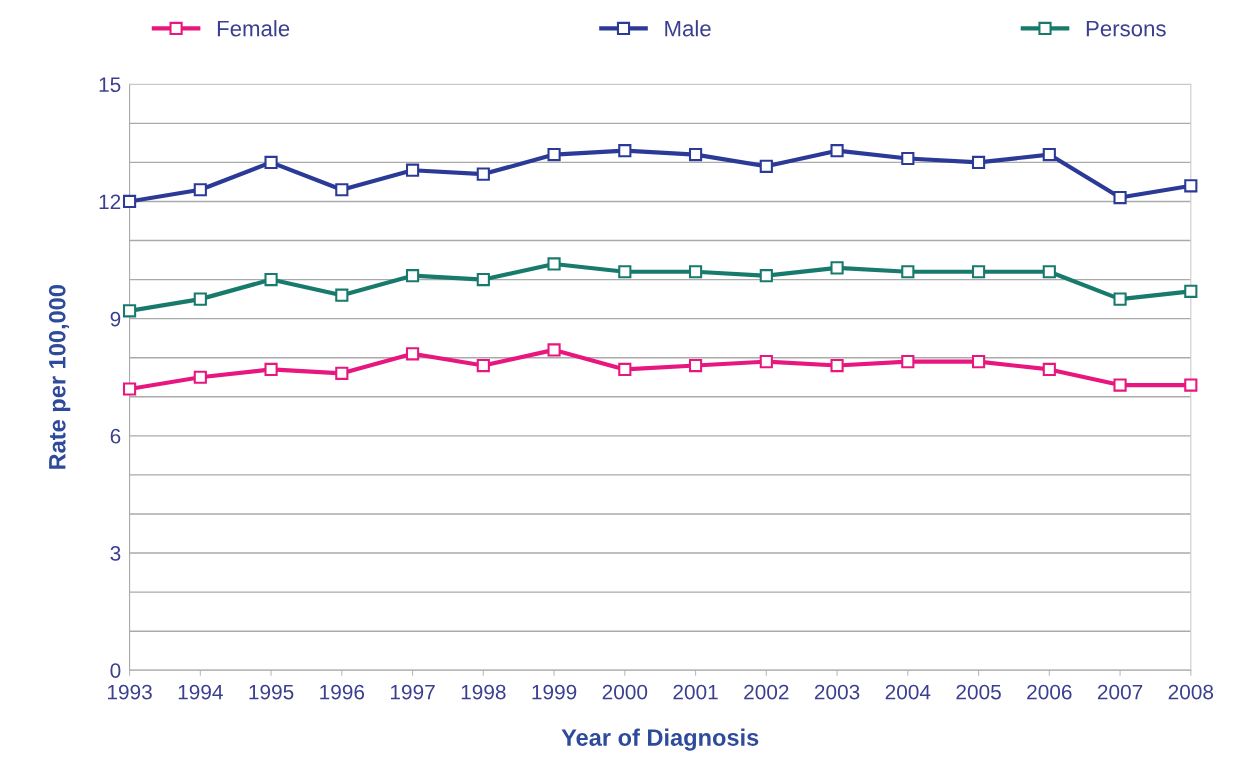 Image resolution: width=1234 pixels, height=766 pixels. Describe the element at coordinates (412, 692) in the screenshot. I see `x-tick-label: 1997` at that location.